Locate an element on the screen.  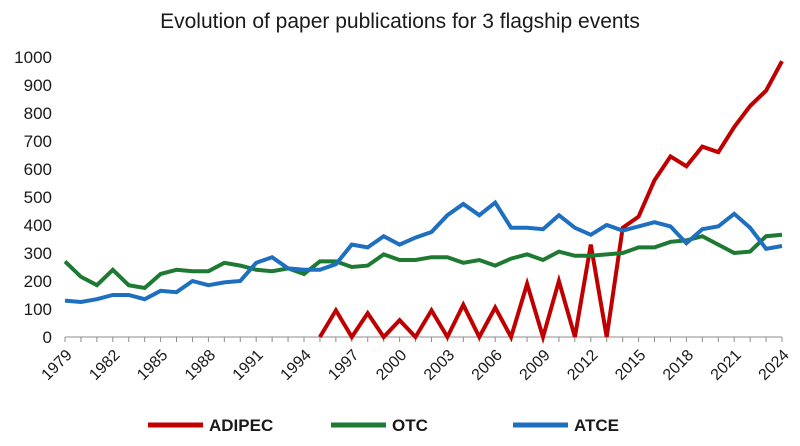
x-tick-label: 2024 is located at coordinates (774, 365).